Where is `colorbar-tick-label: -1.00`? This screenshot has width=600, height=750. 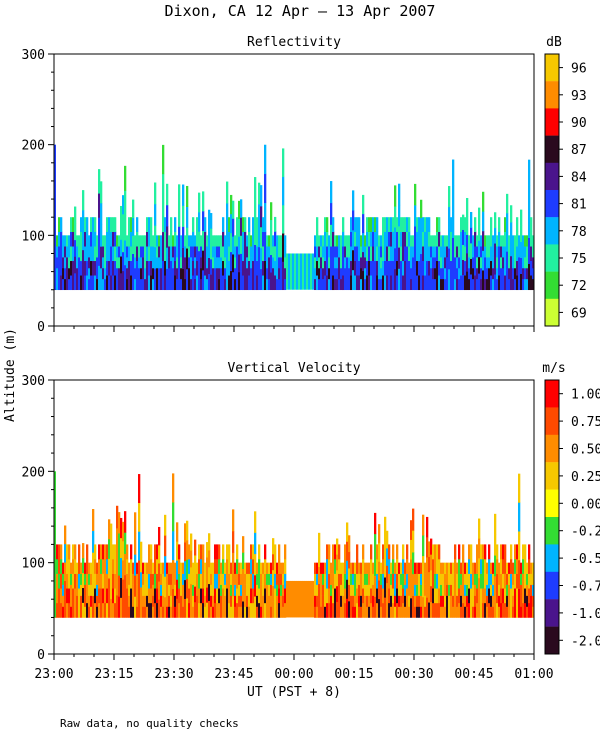
colorbar-tick-label: -1.00 is located at coordinates (585, 614).